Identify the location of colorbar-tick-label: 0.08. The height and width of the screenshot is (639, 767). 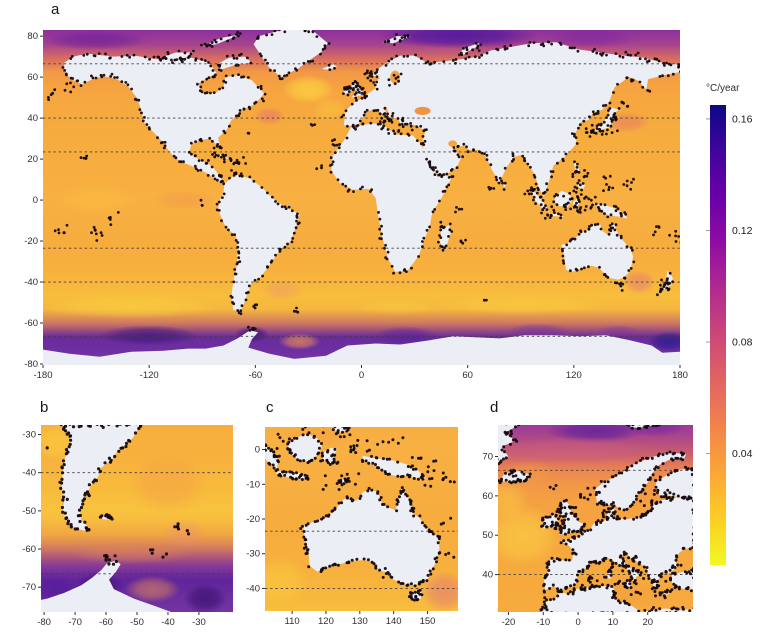
(742, 342).